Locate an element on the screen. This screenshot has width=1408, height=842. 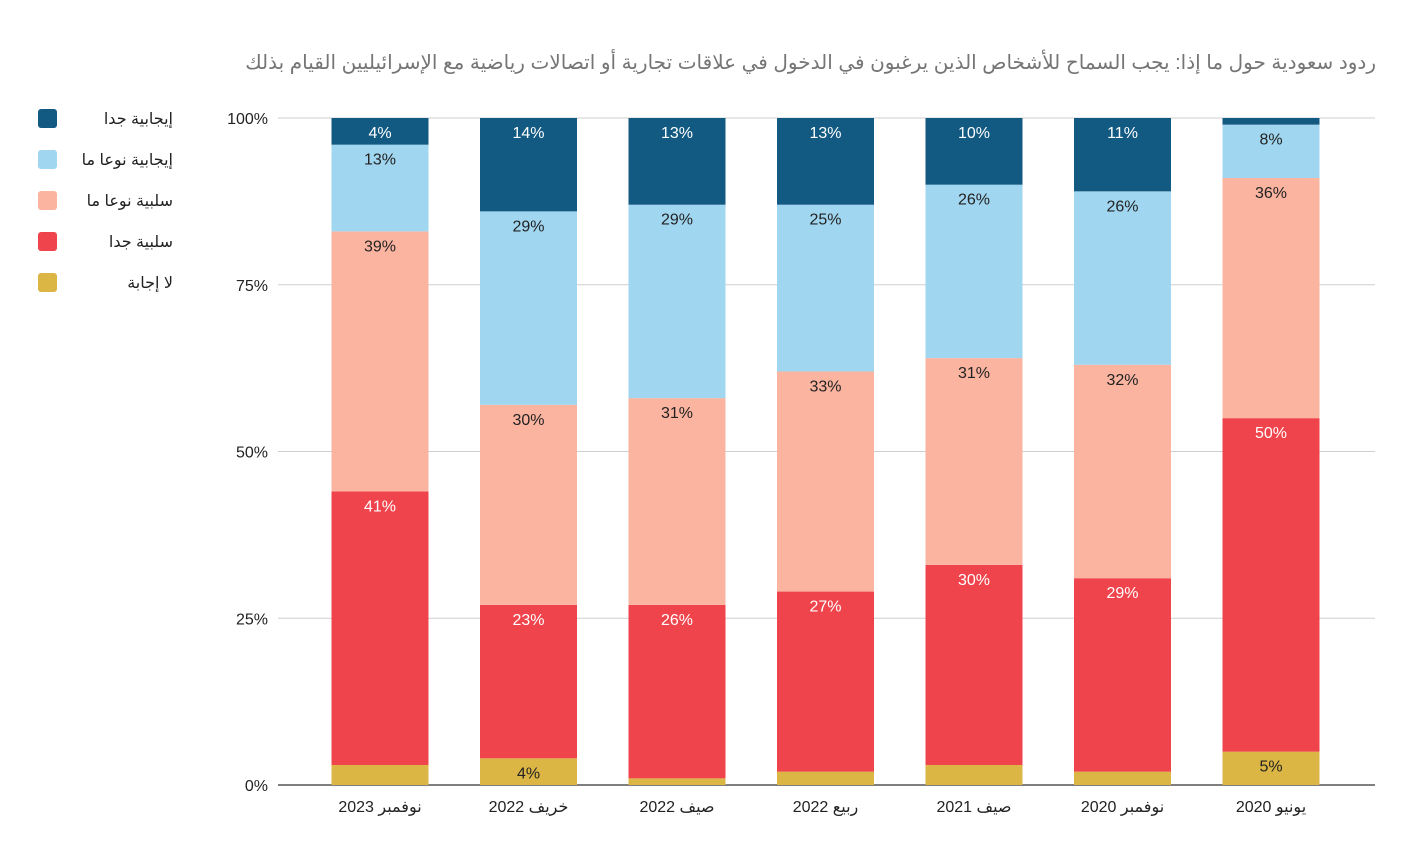
legend-label: إيجابية نوعا ما is located at coordinates (127, 160).